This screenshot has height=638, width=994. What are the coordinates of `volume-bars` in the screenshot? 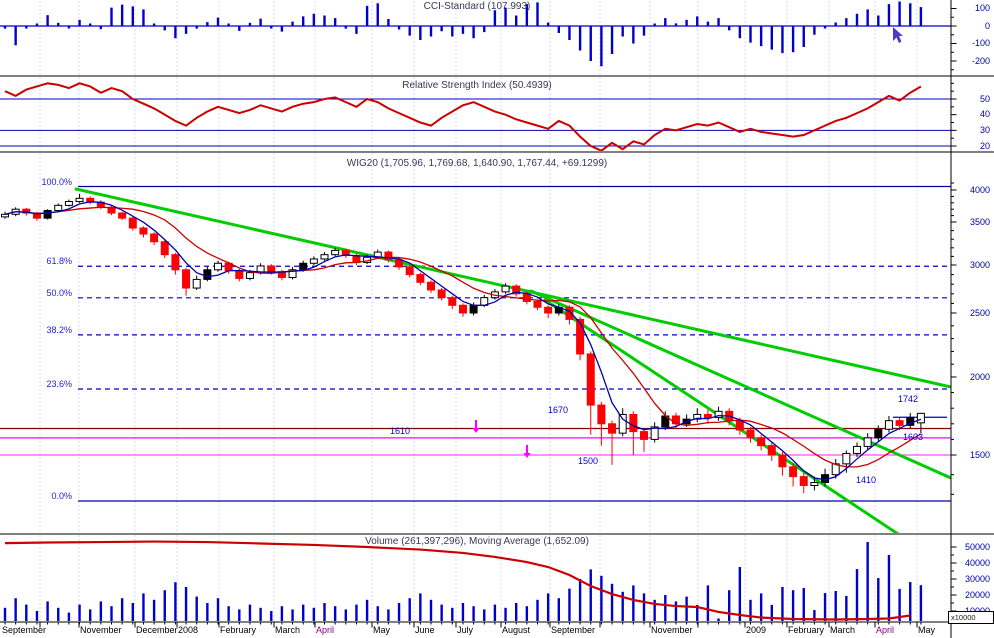 It's located at (463, 581).